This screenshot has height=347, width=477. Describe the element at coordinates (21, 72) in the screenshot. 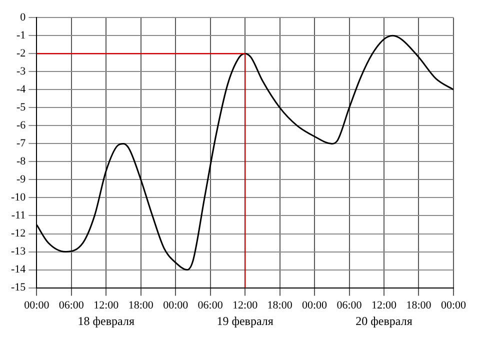

I see `y-tick-label: -3` at that location.